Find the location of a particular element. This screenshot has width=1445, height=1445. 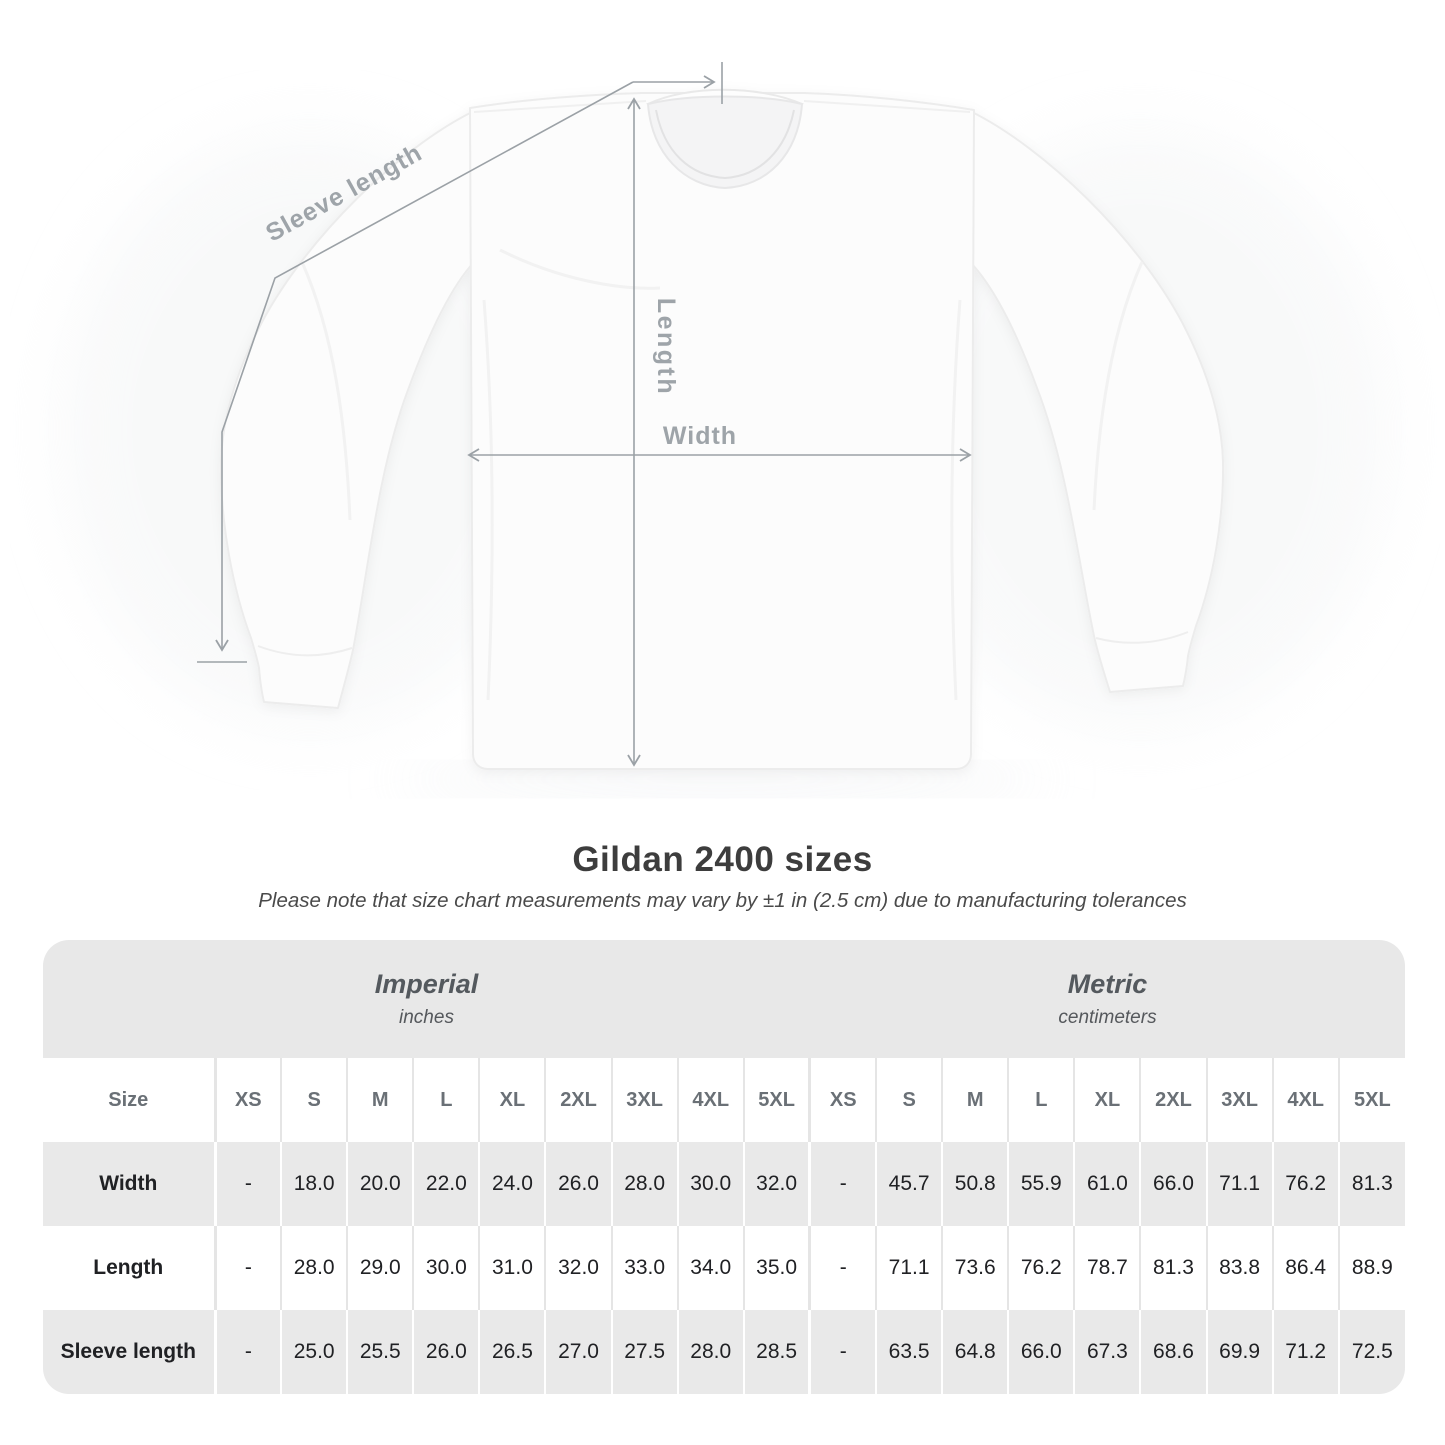

unit-band-row: Imperial inches Metric centimeters is located at coordinates (724, 999).